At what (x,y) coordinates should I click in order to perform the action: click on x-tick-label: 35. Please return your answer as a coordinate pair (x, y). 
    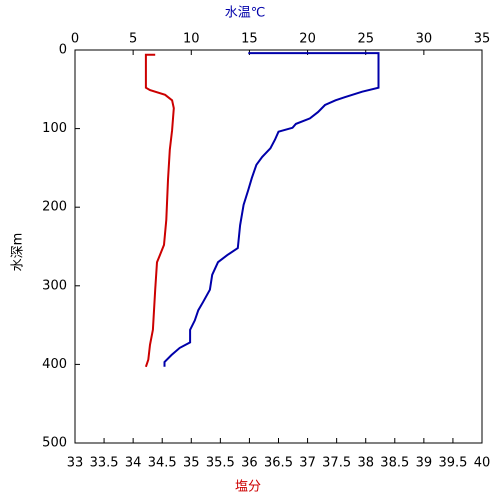
    Looking at the image, I should click on (191, 463).